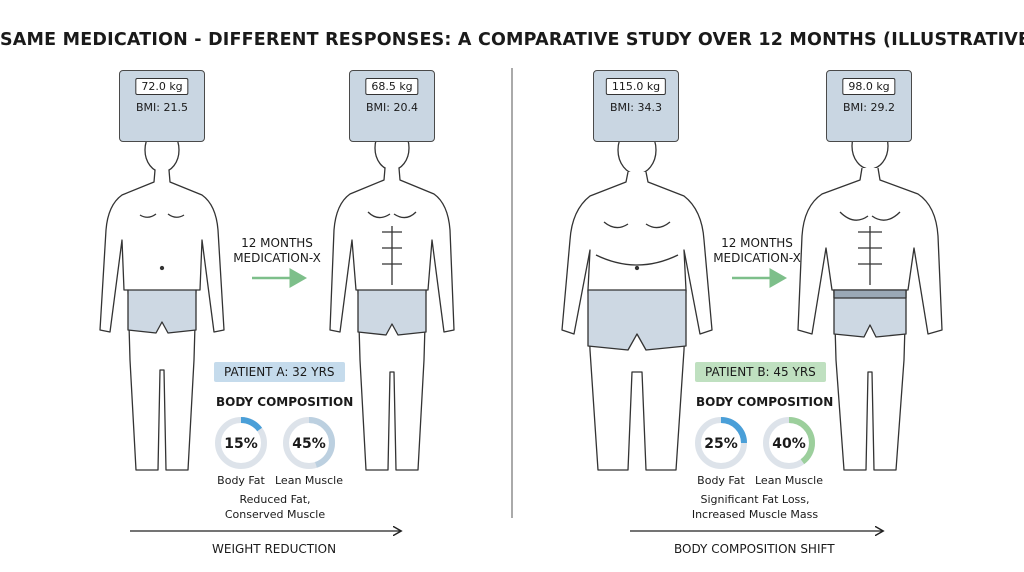  I want to click on patient-a-badge: PATIENT A: 32 YRS, so click(279, 372).